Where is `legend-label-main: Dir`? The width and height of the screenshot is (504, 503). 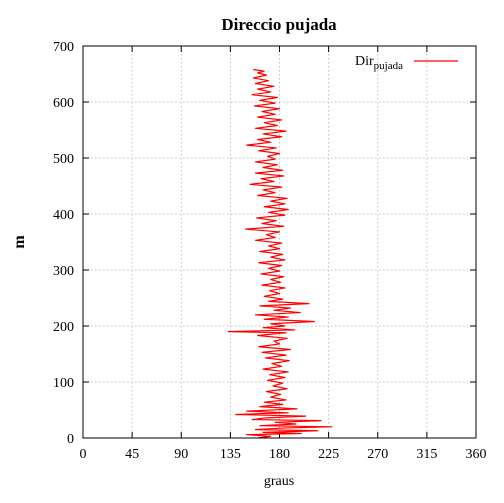
legend-label-main: Dir is located at coordinates (364, 61).